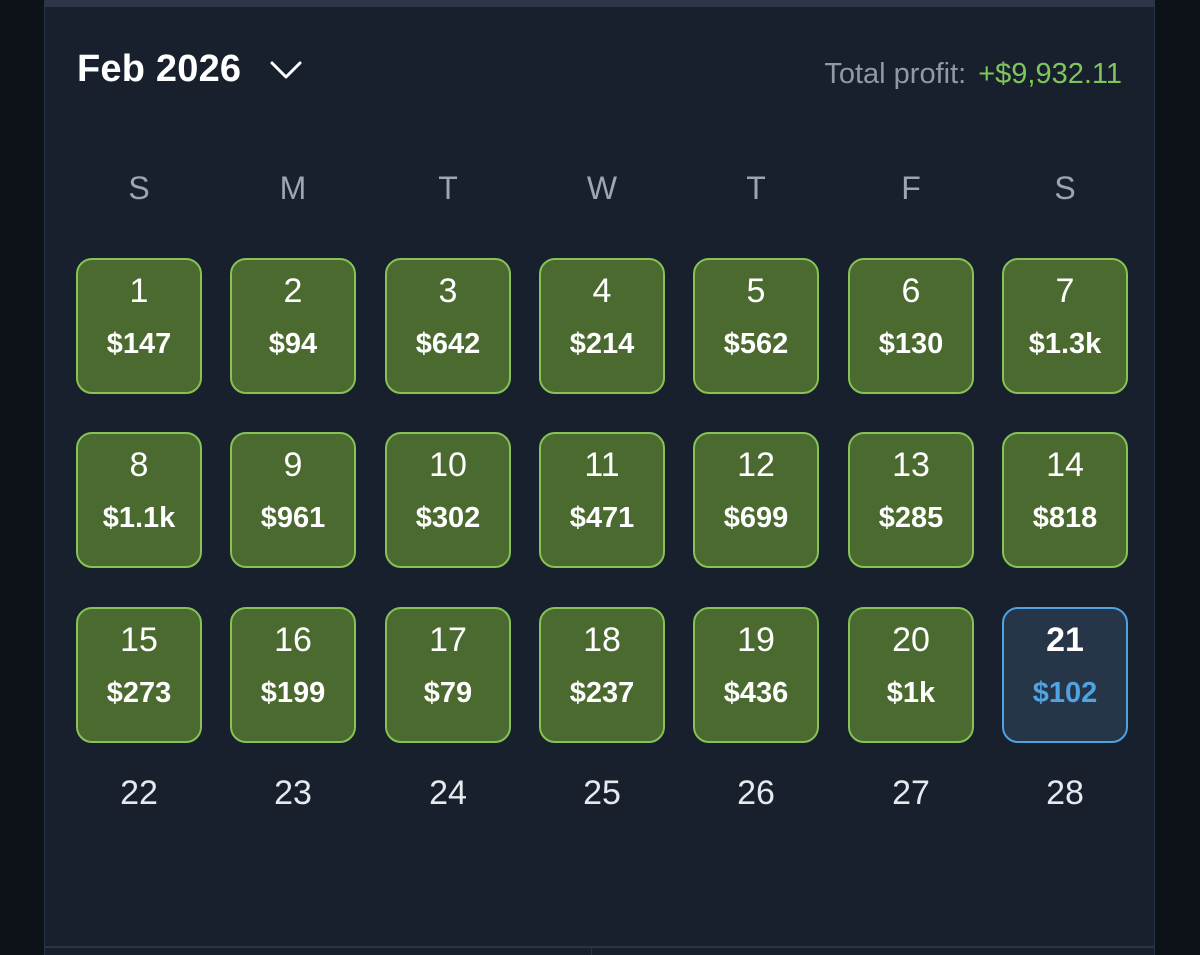  Describe the element at coordinates (756, 793) in the screenshot. I see `day-number: 26` at that location.